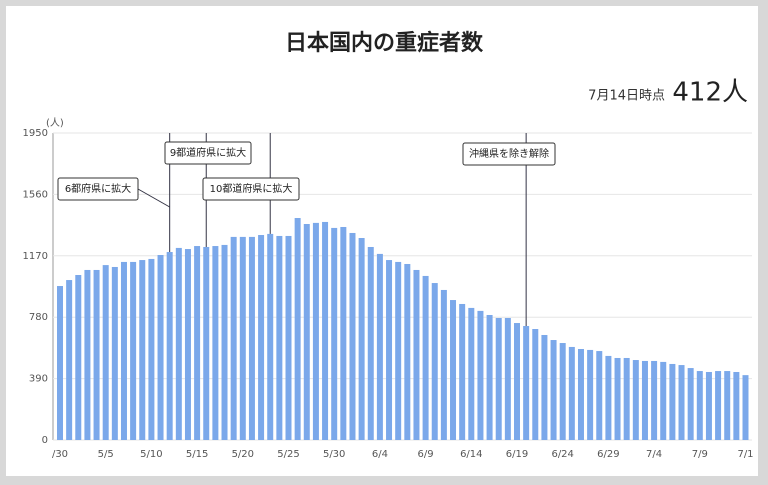  What do you see at coordinates (384, 43) in the screenshot?
I see `chart-title: 日本国内の重症者数` at bounding box center [384, 43].